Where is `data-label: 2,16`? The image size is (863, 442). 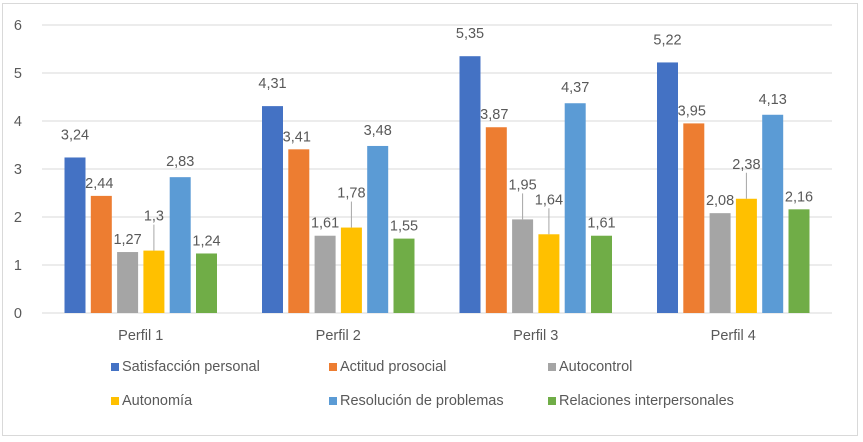 data-label: 2,16 is located at coordinates (799, 197).